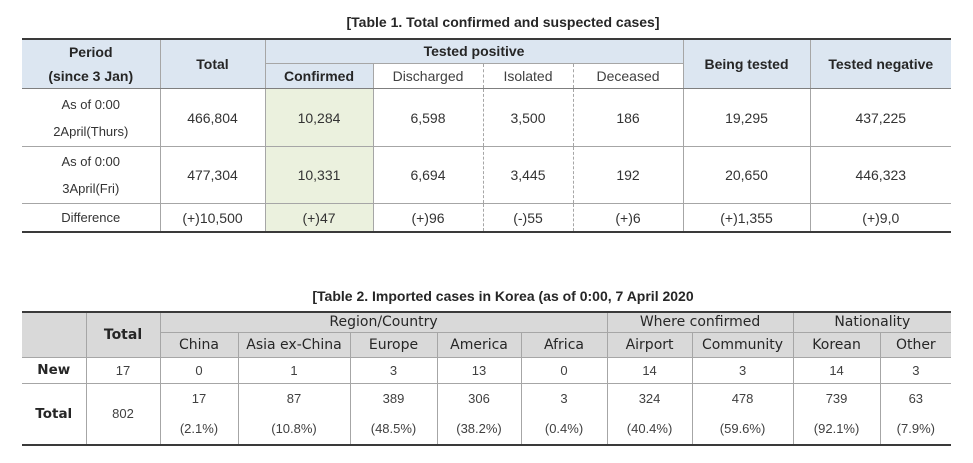 This screenshot has height=463, width=973. What do you see at coordinates (742, 428) in the screenshot?
I see `cell-share: (59.6%)` at bounding box center [742, 428].